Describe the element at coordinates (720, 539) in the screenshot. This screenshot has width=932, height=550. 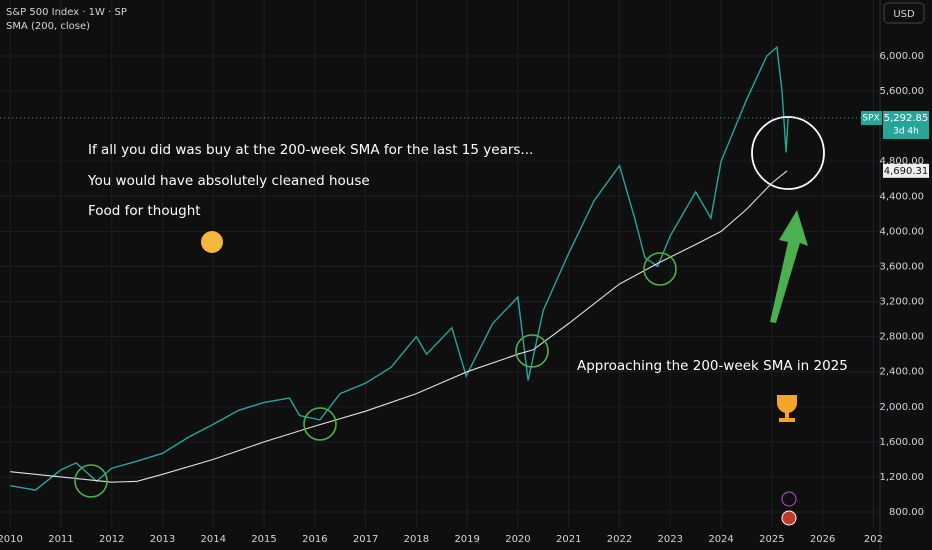
I see `x-tick-label: 2024` at that location.